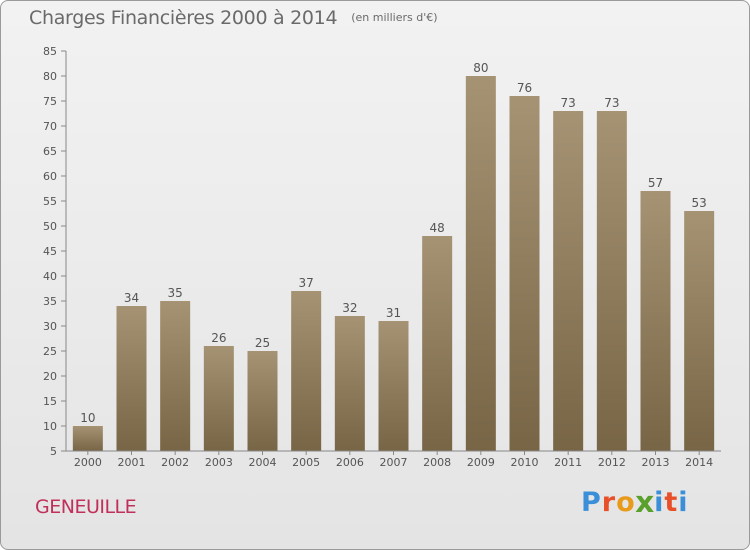 This screenshot has height=550, width=750. Describe the element at coordinates (349, 308) in the screenshot. I see `data-label: 32` at that location.